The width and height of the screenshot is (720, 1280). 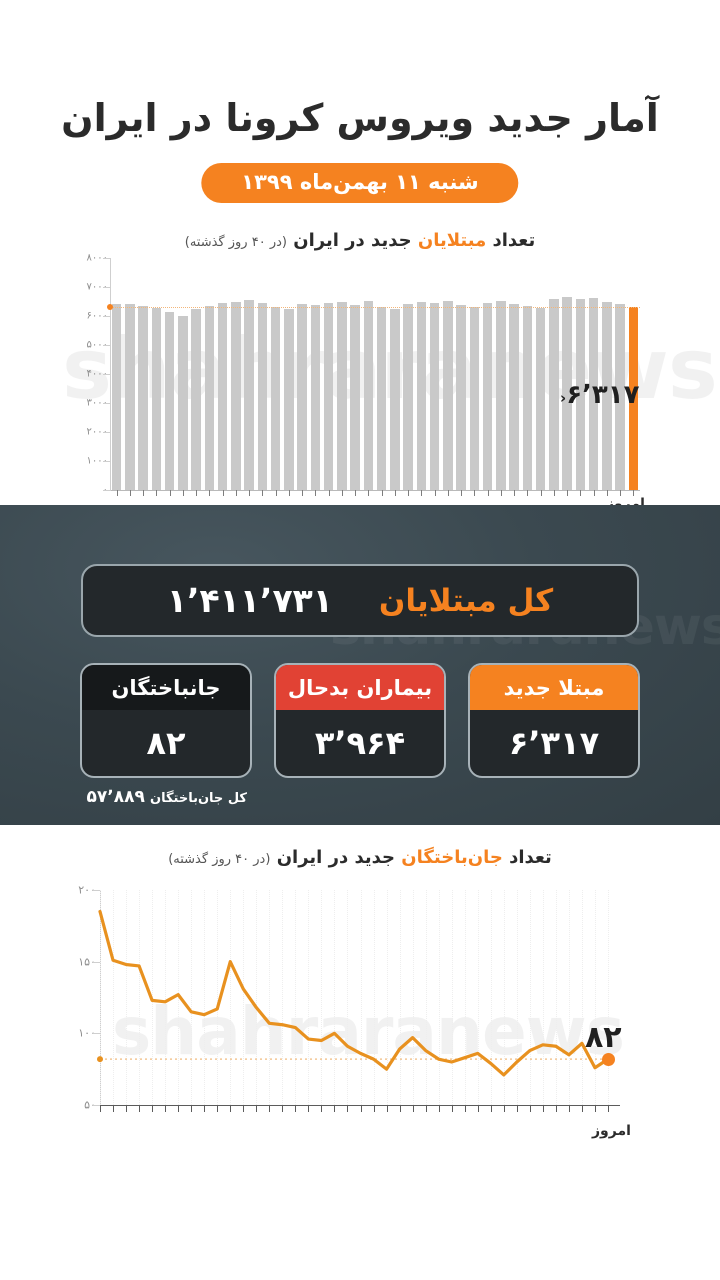 I want to click on bar-reference-dot, so click(x=110, y=306).